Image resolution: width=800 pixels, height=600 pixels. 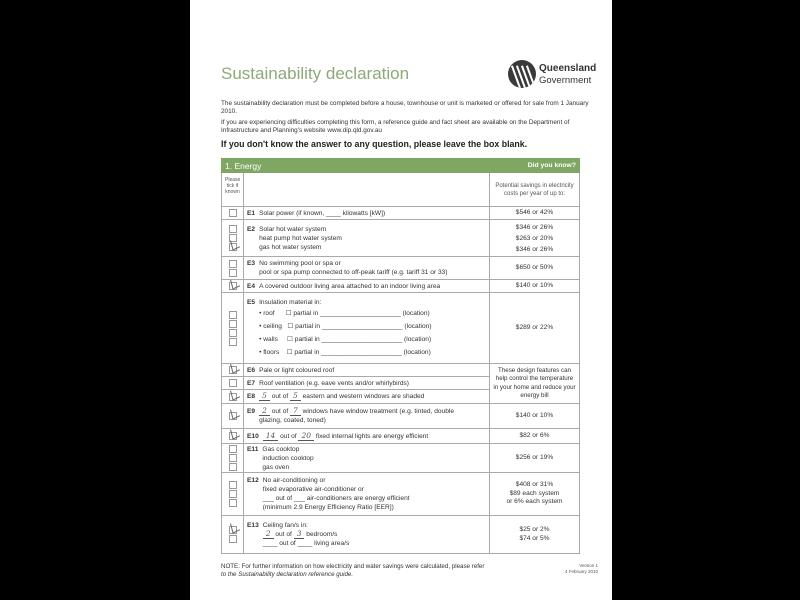 I want to click on page-title: Sustainability declaration, so click(x=315, y=73).